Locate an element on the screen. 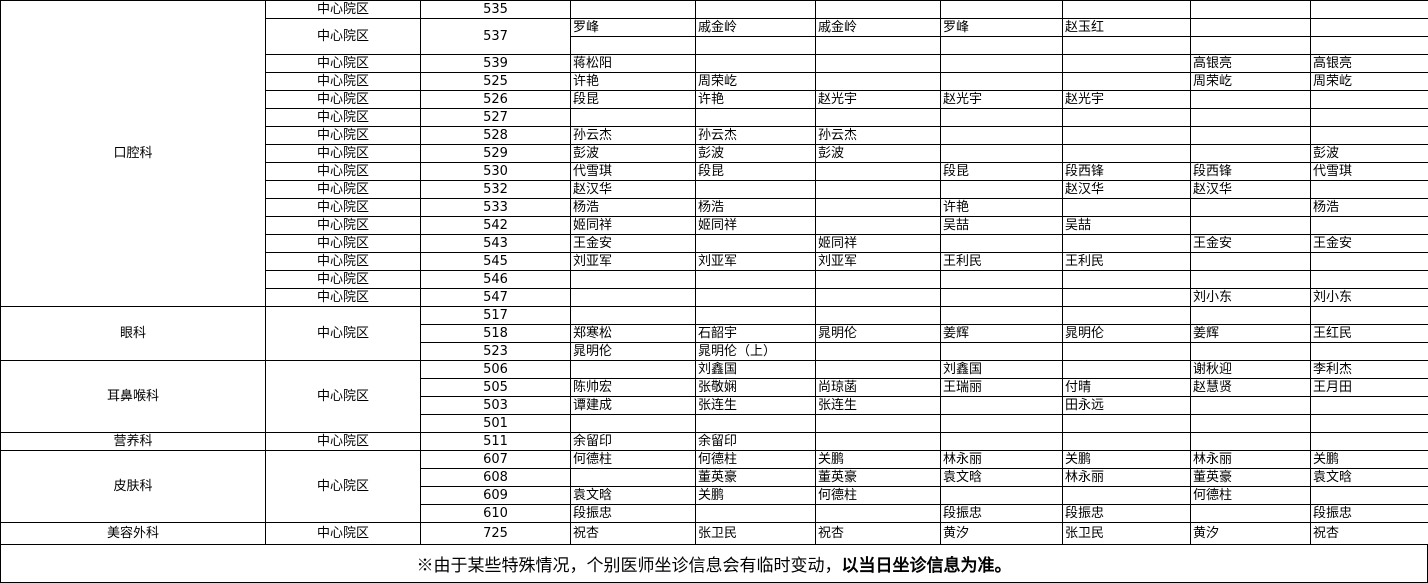 The width and height of the screenshot is (1428, 583). room-cell: 526 is located at coordinates (496, 100).